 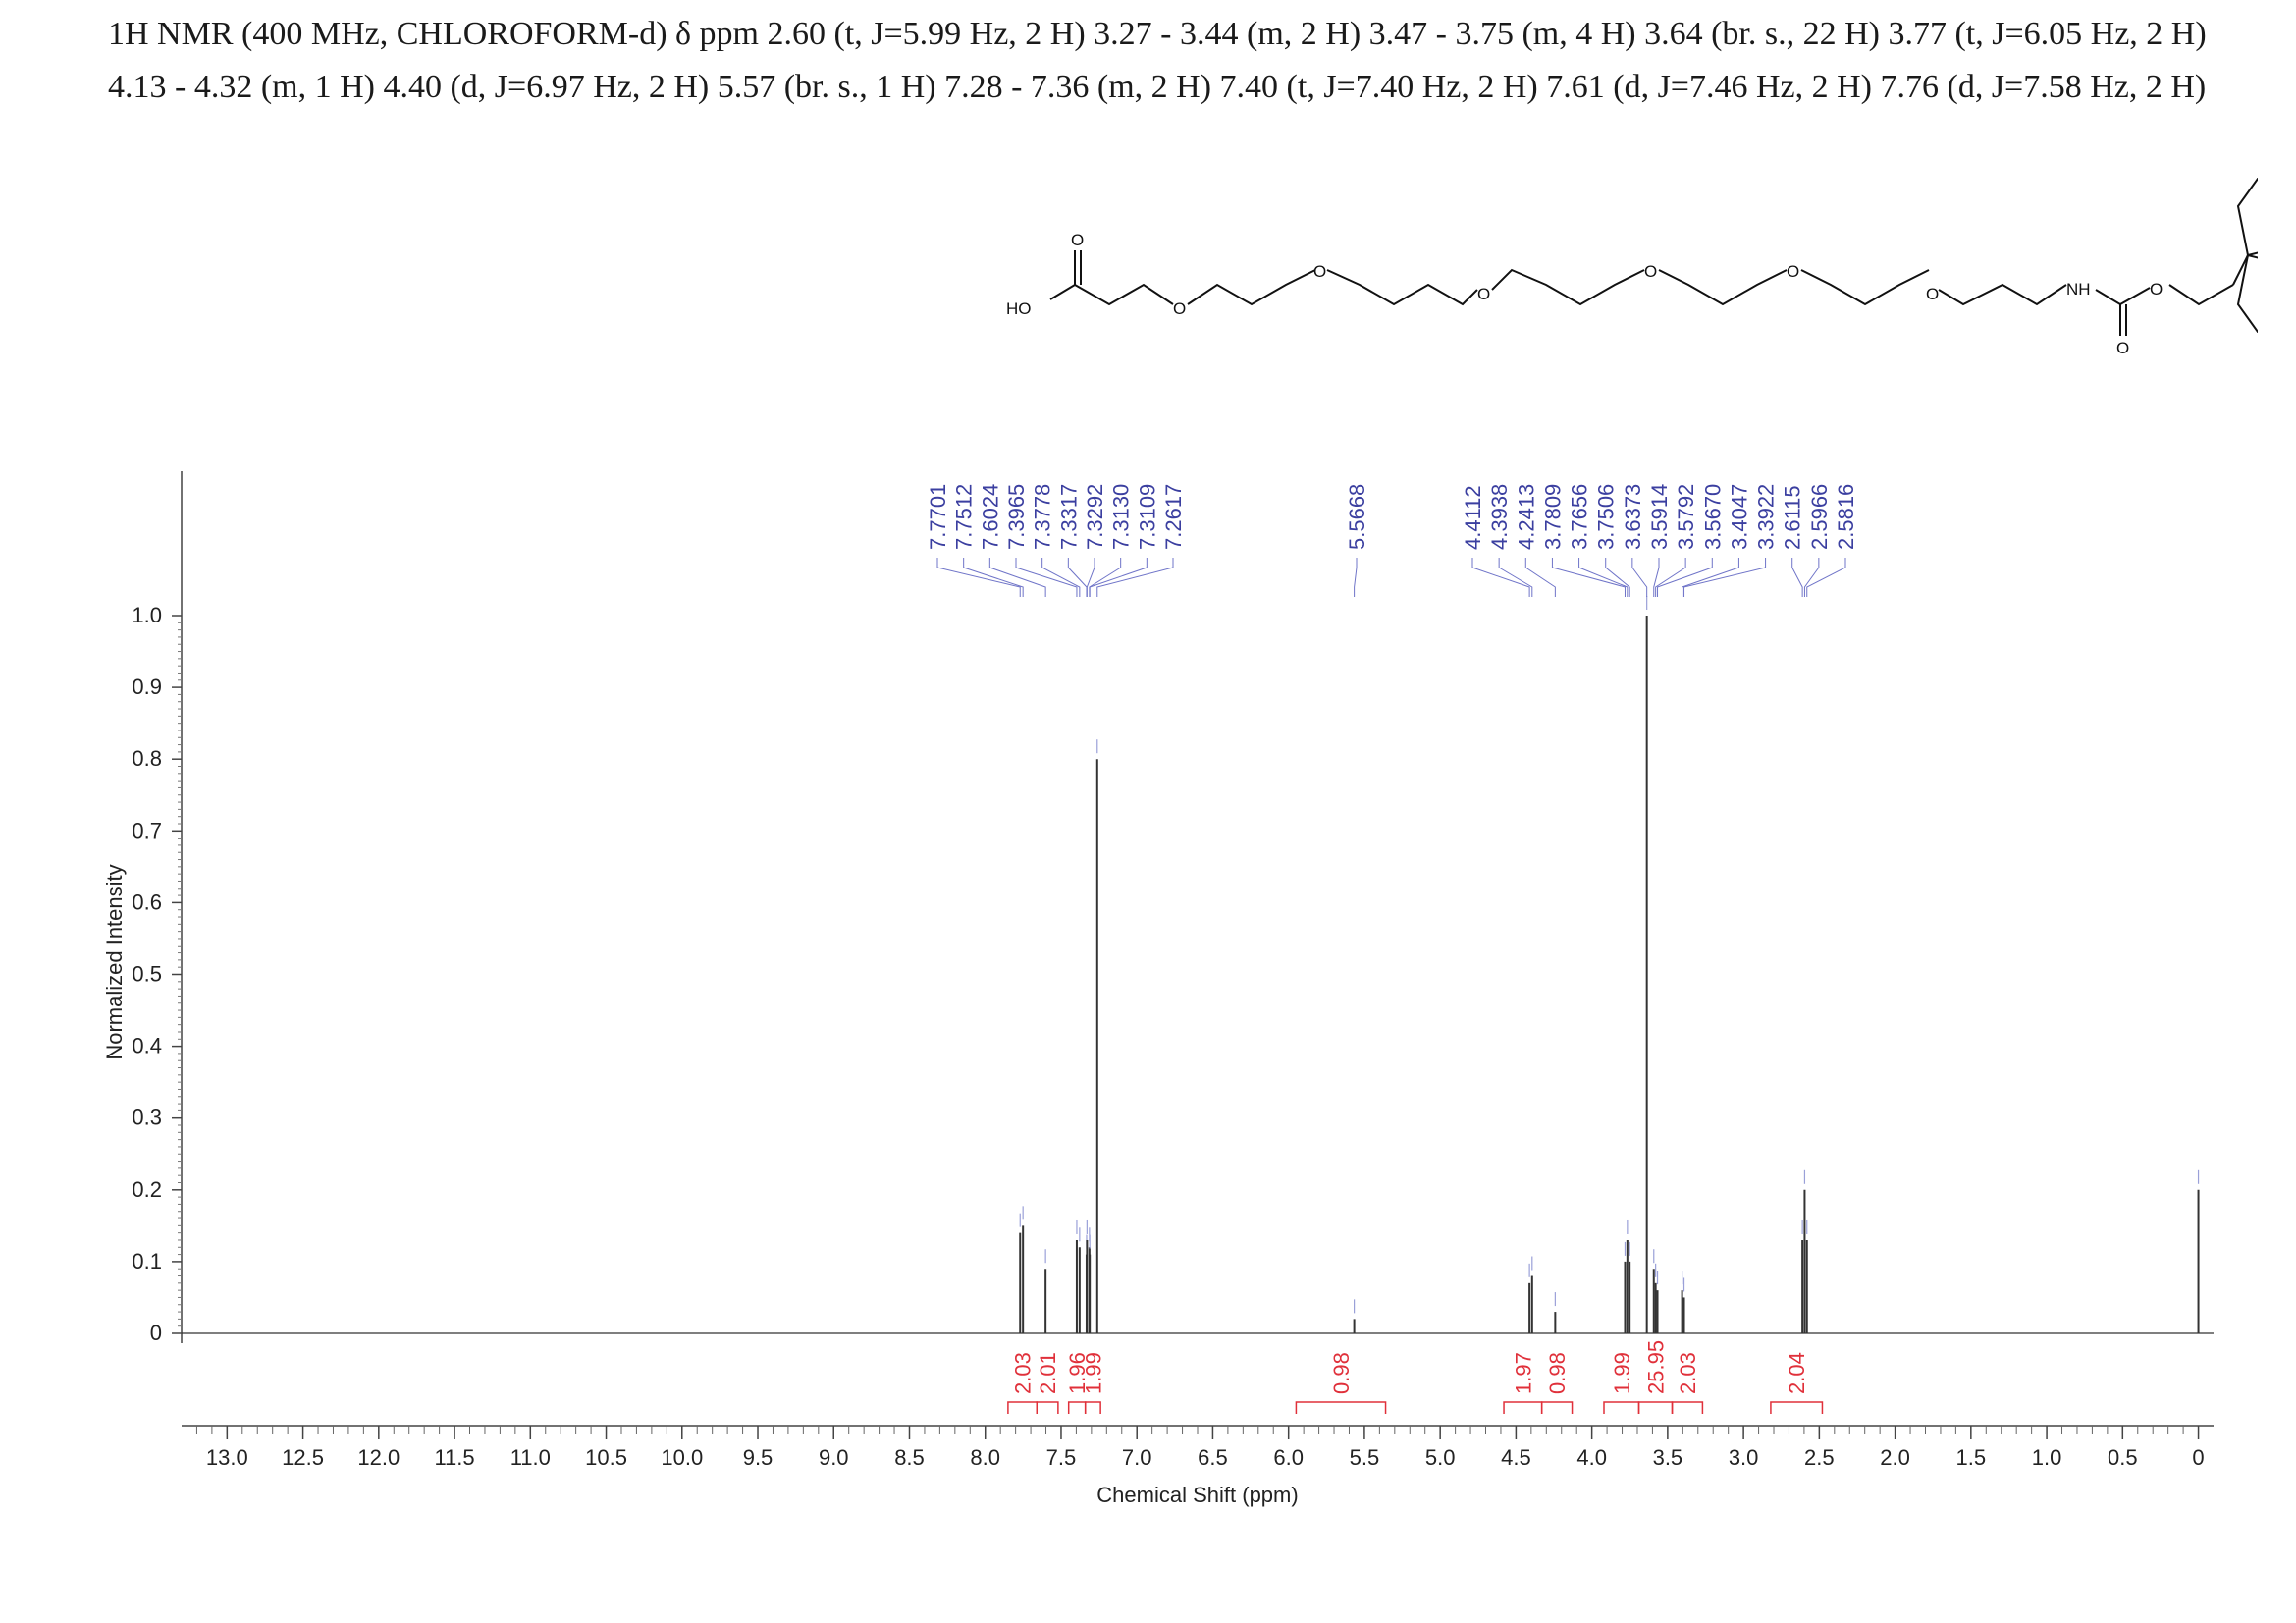 What do you see at coordinates (1553, 517) in the screenshot?
I see `peak-label: 3.7809` at bounding box center [1553, 517].